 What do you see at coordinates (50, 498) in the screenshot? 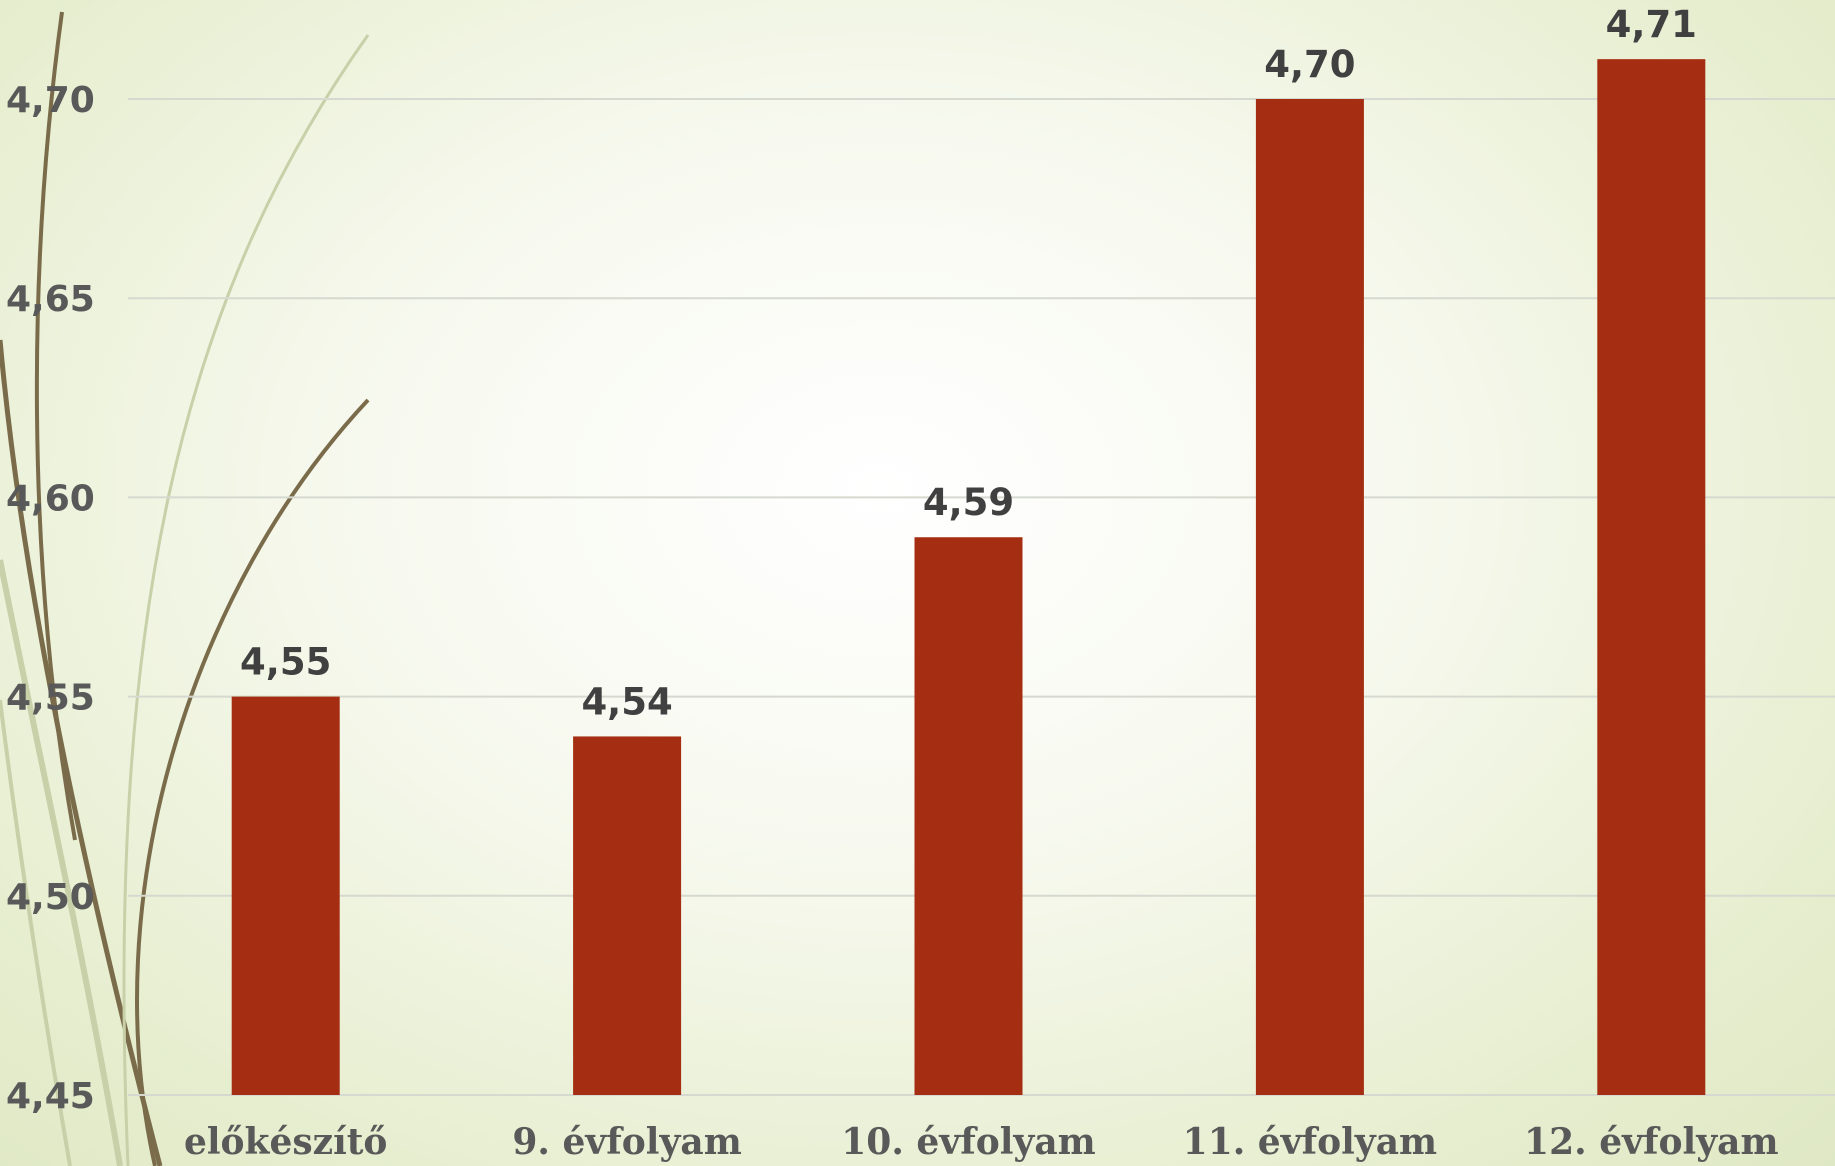
I see `y-tick-label: 4,60` at bounding box center [50, 498].